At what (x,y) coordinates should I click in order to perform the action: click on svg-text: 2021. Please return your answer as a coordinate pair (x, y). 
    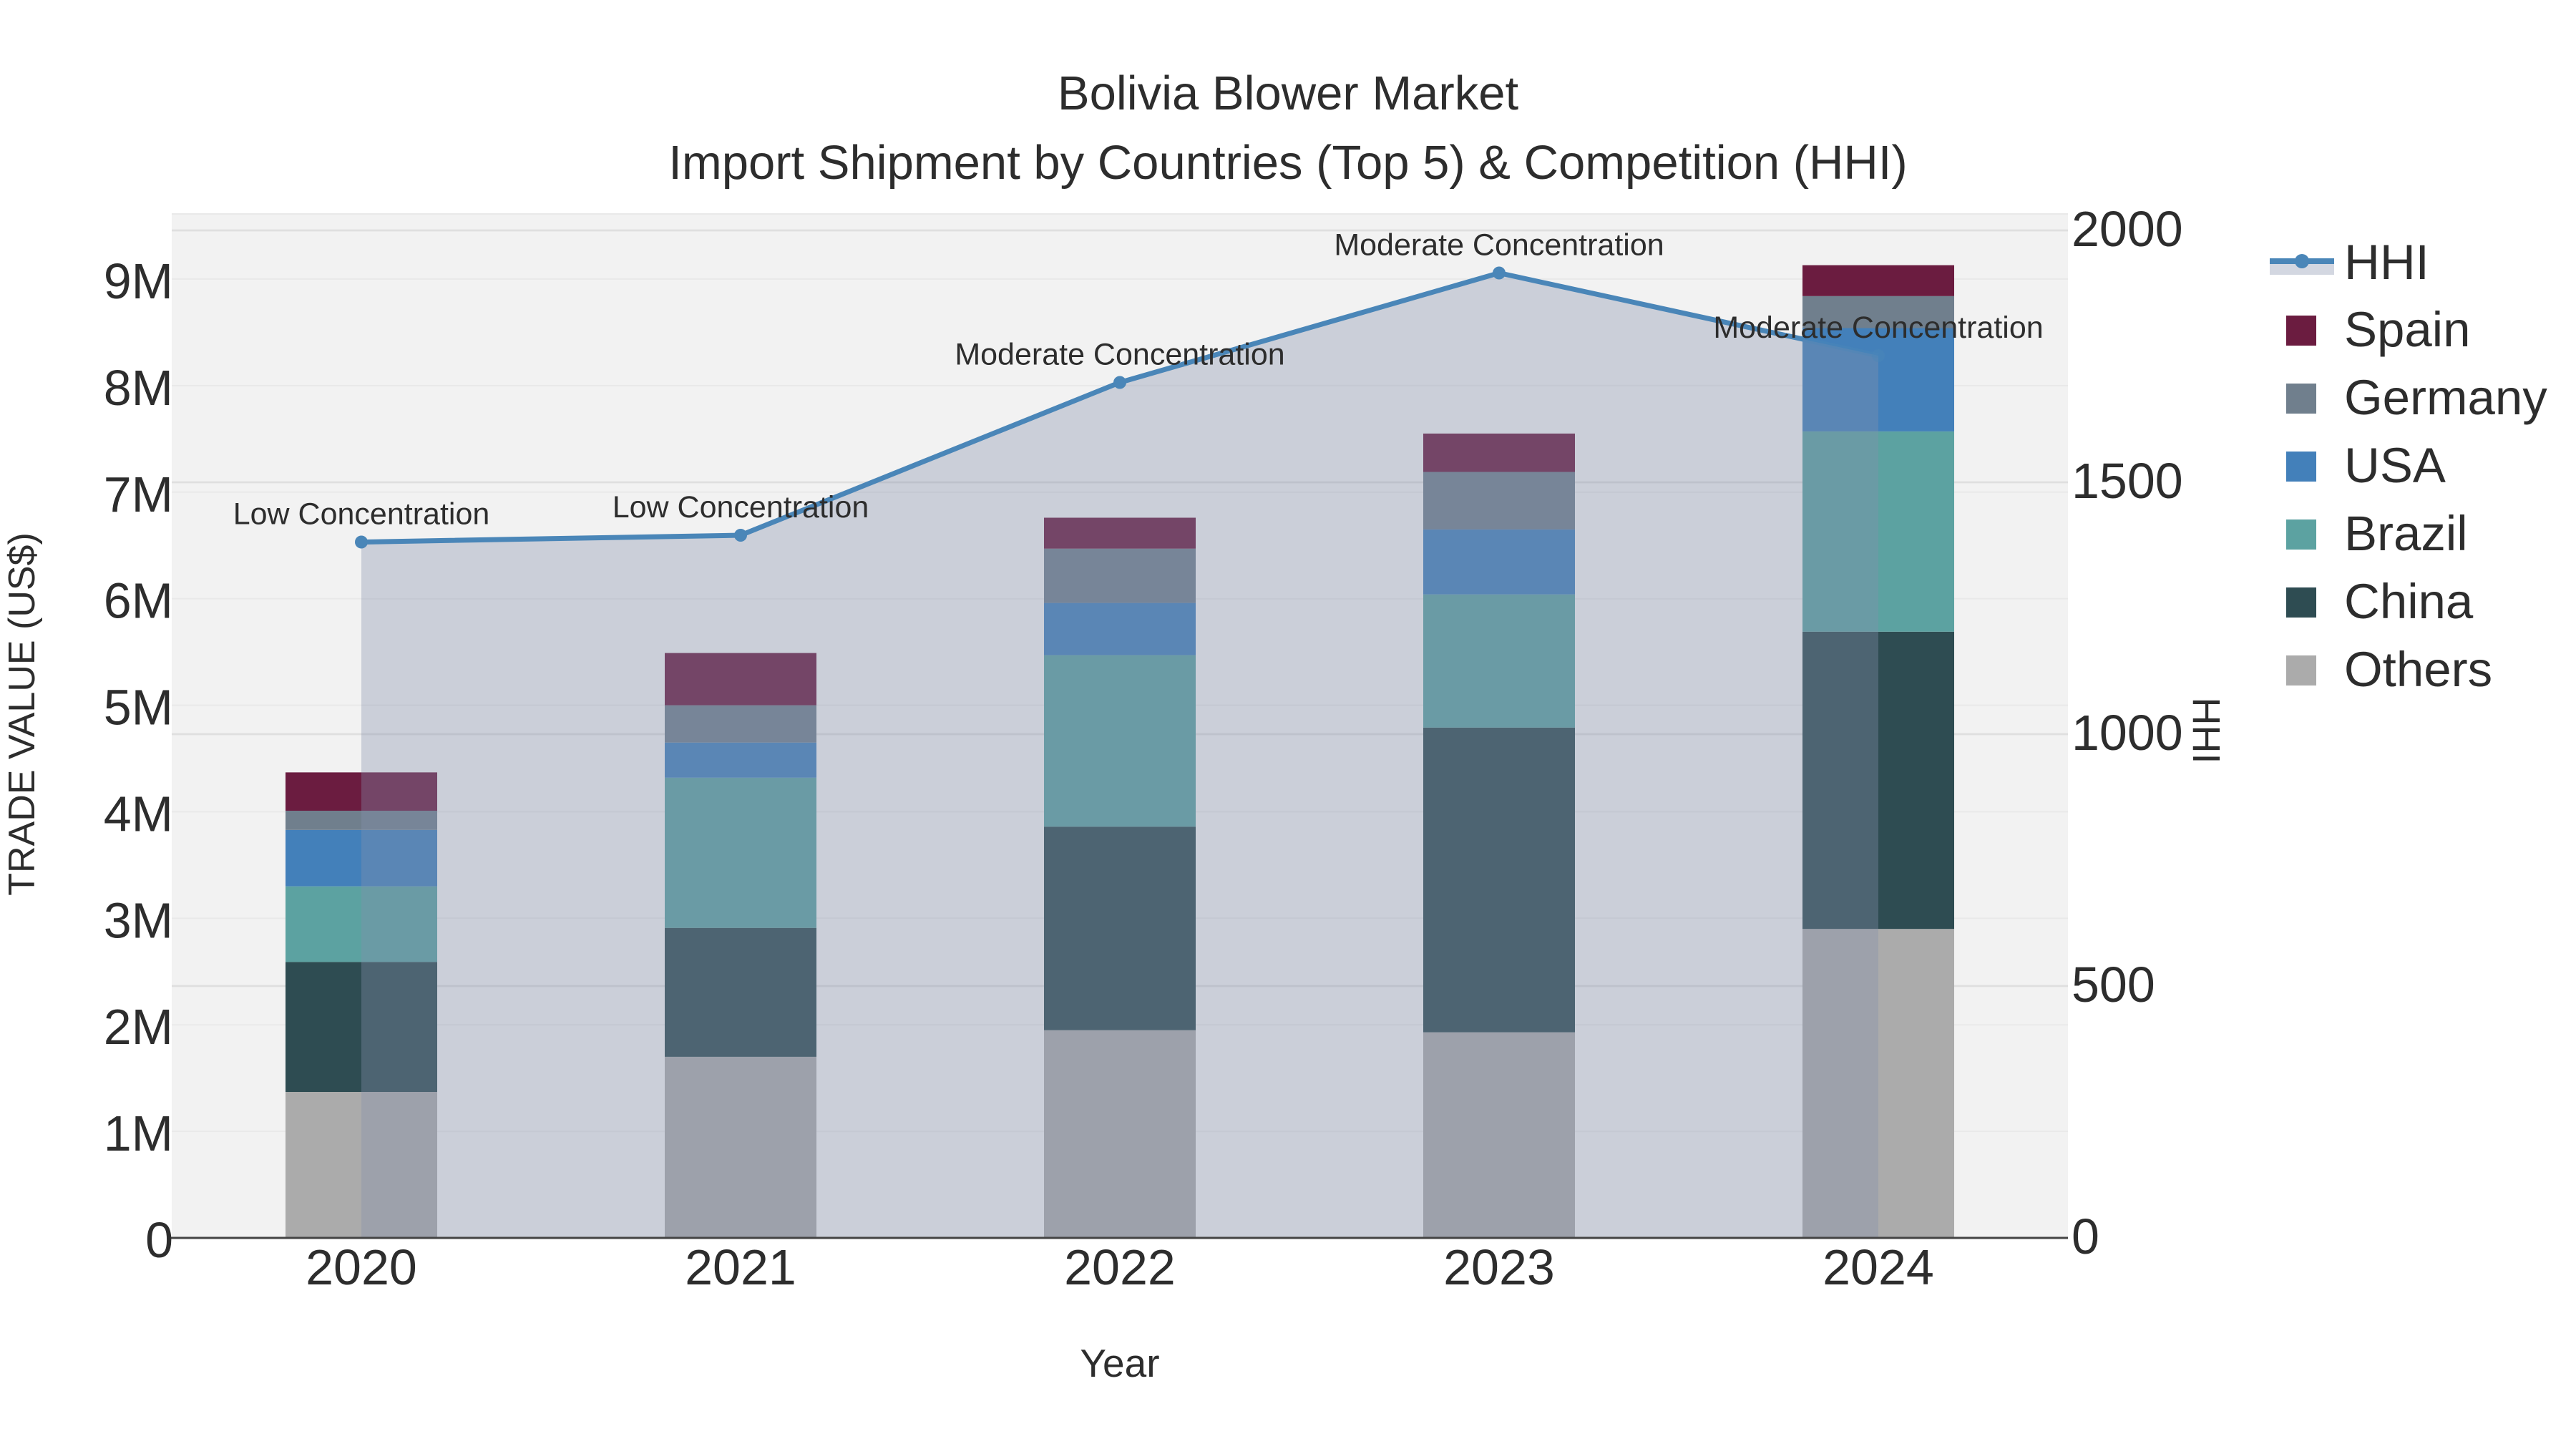
    Looking at the image, I should click on (740, 1267).